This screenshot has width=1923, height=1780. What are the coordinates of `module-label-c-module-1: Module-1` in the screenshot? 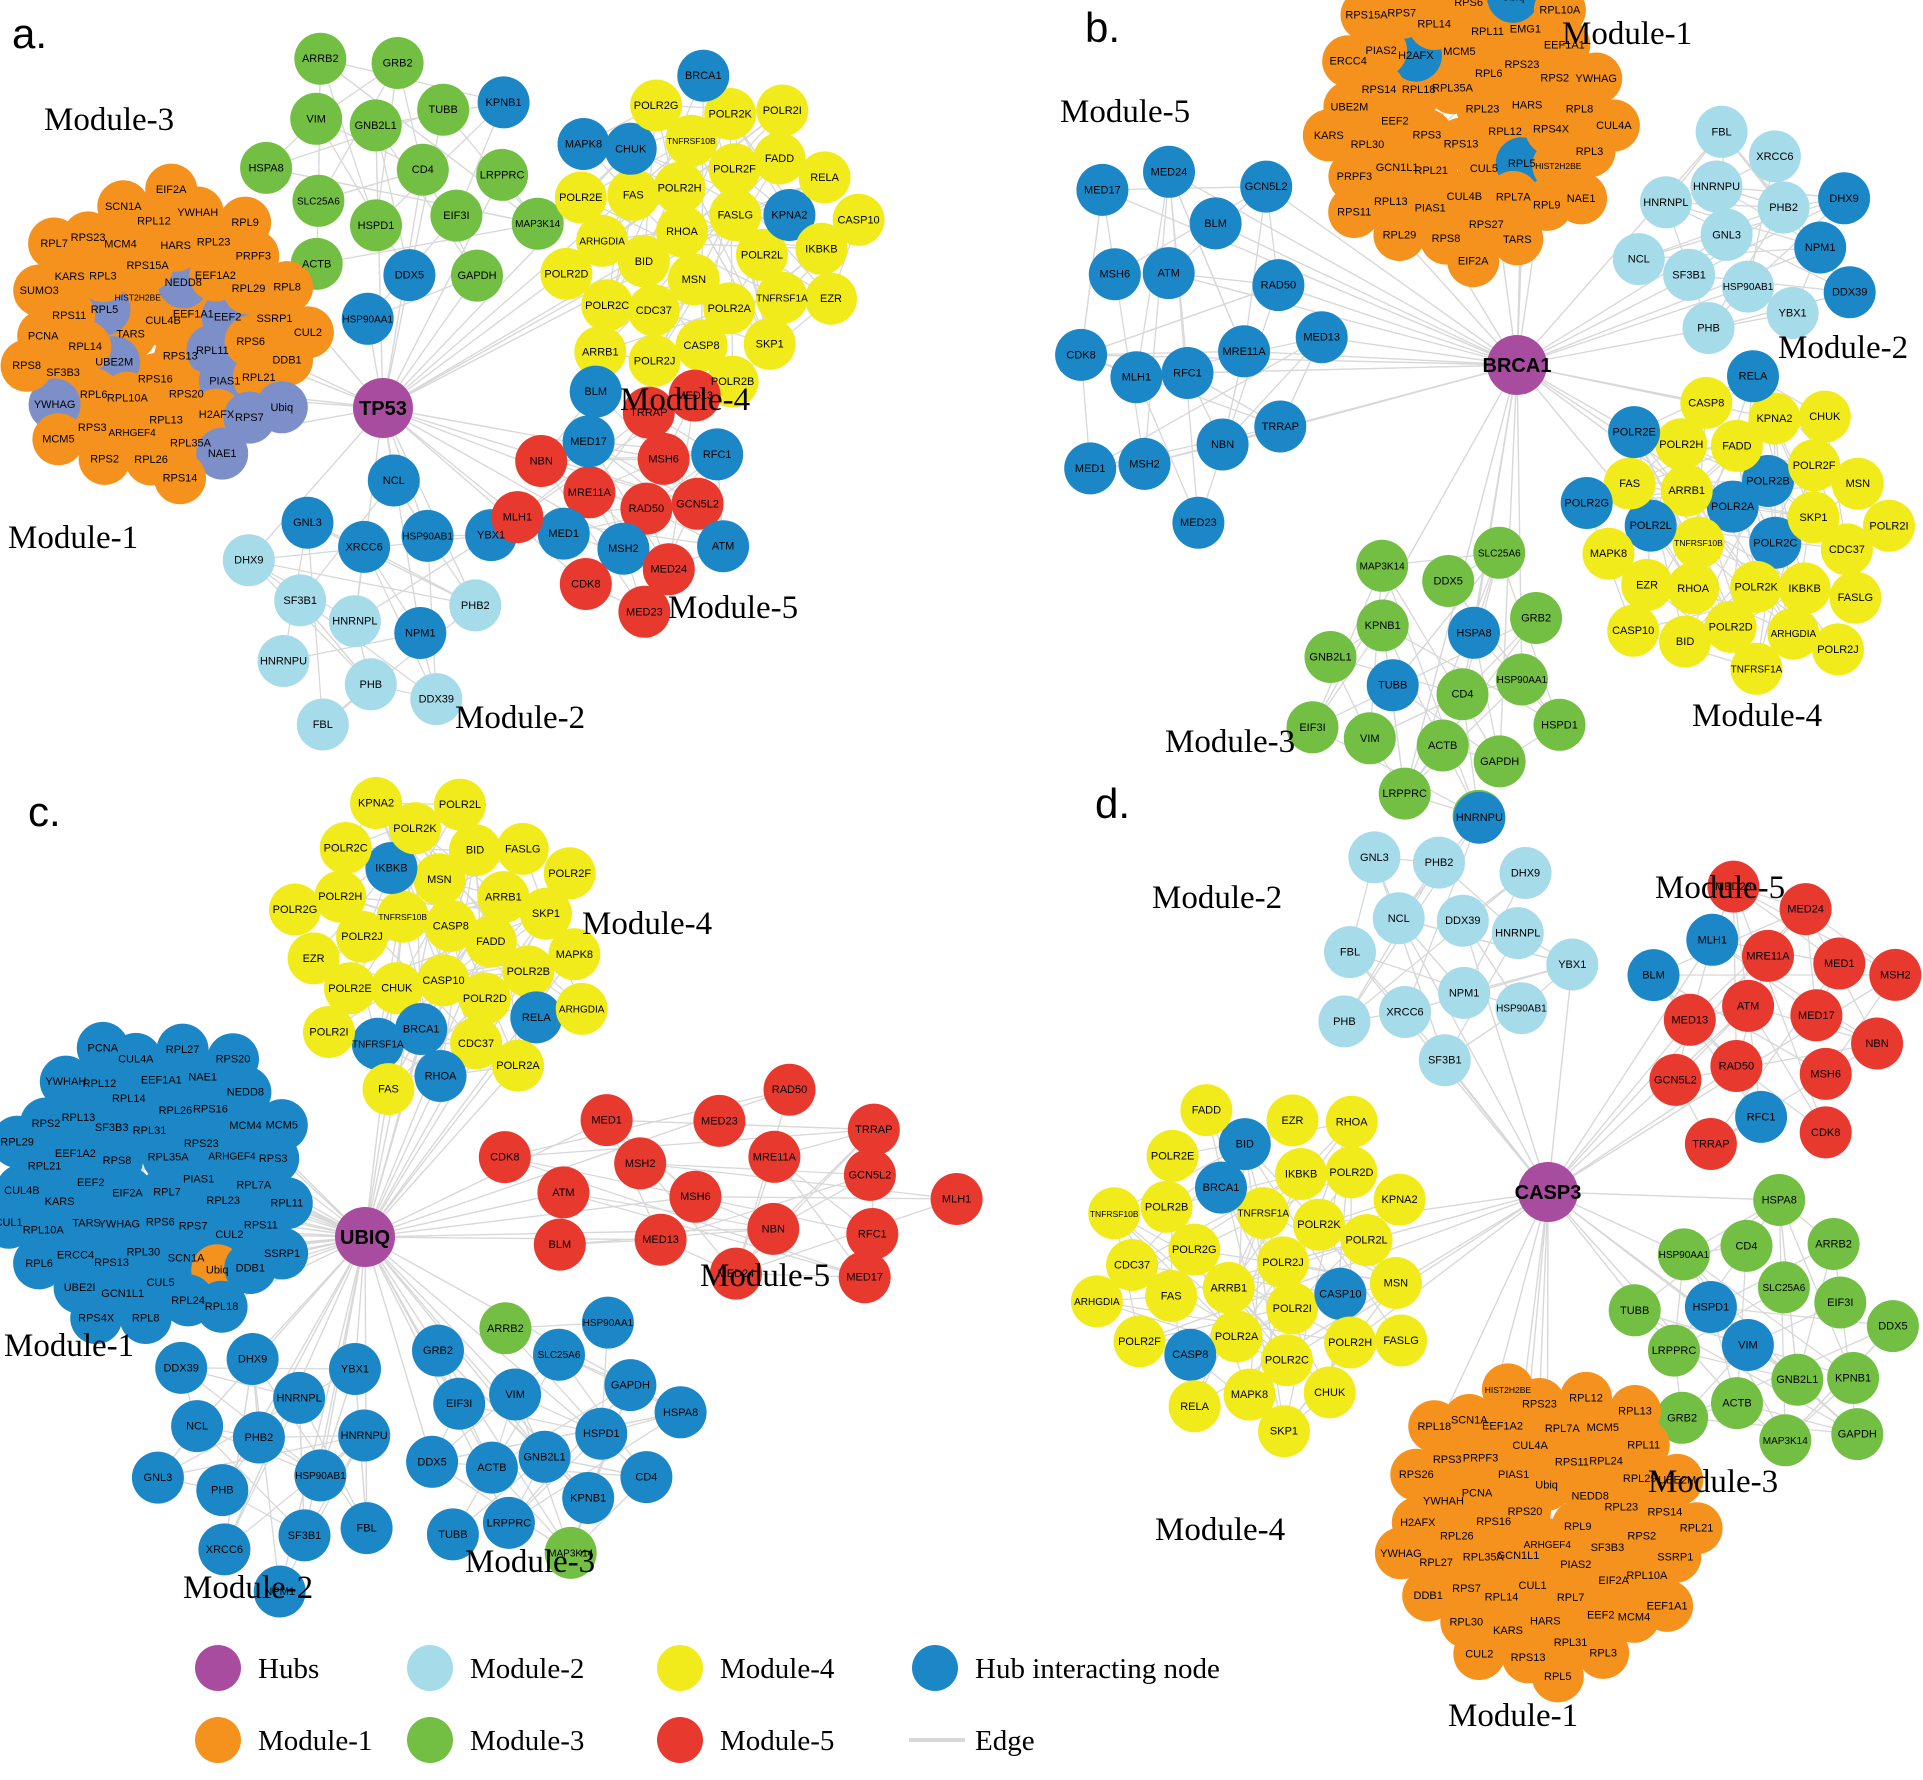 It's located at (69, 1346).